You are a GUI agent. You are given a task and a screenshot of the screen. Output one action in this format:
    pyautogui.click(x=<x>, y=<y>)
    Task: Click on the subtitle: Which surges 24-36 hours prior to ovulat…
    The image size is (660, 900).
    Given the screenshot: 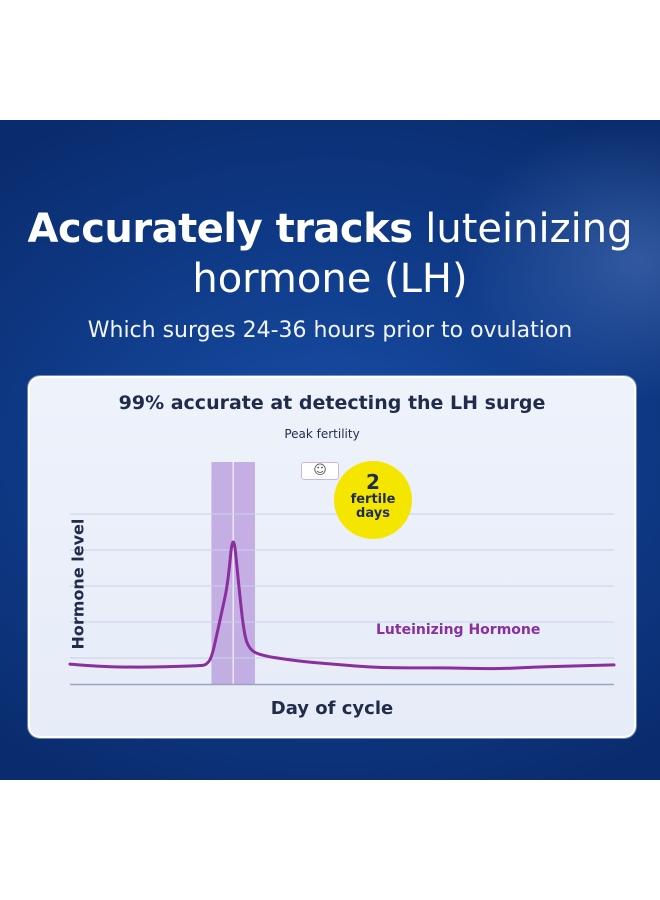 What is the action you would take?
    pyautogui.click(x=330, y=330)
    